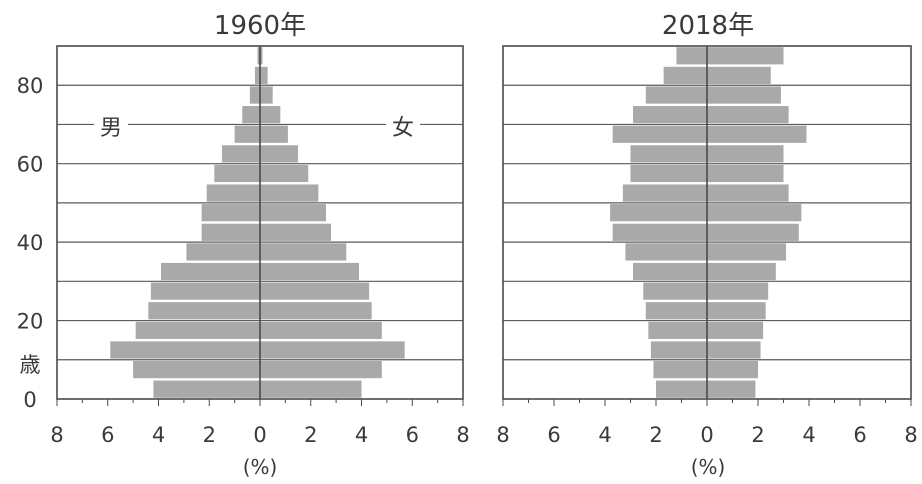  Describe the element at coordinates (260, 26) in the screenshot. I see `chart-title-1960: 1960年` at that location.